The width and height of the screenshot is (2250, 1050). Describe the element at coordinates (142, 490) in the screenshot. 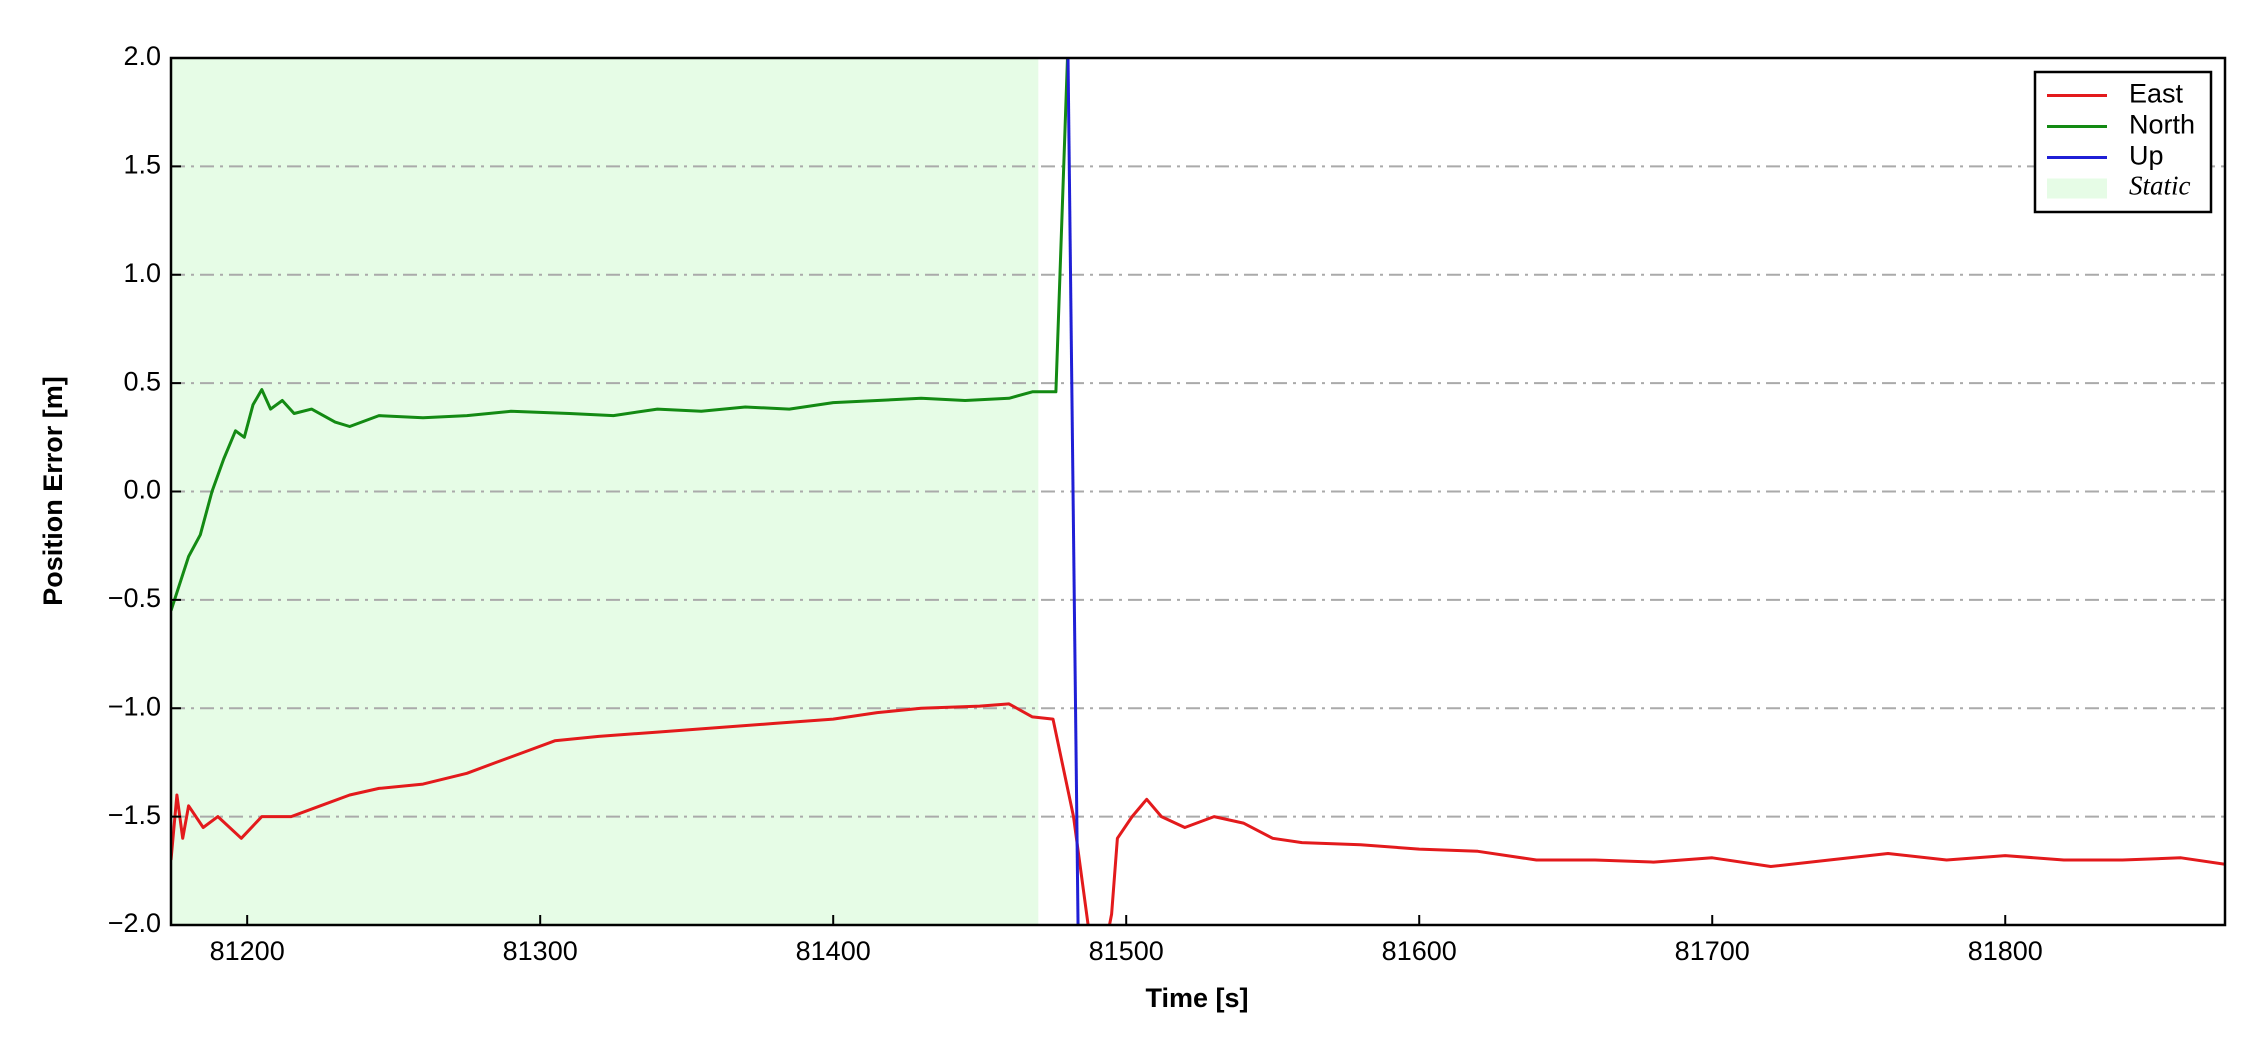

I see `y-tick-label: 0.0` at that location.